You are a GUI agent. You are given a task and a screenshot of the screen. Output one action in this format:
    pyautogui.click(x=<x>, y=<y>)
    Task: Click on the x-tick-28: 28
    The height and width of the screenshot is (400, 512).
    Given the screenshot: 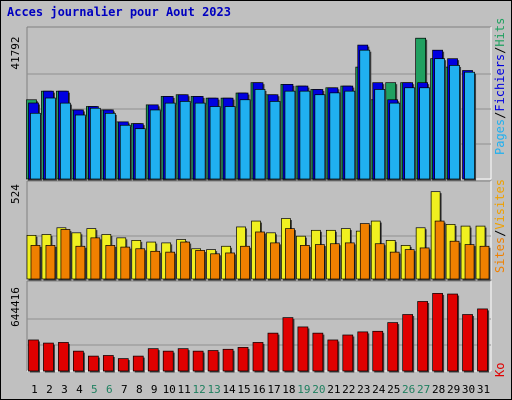 What is the action you would take?
    pyautogui.click(x=438, y=389)
    